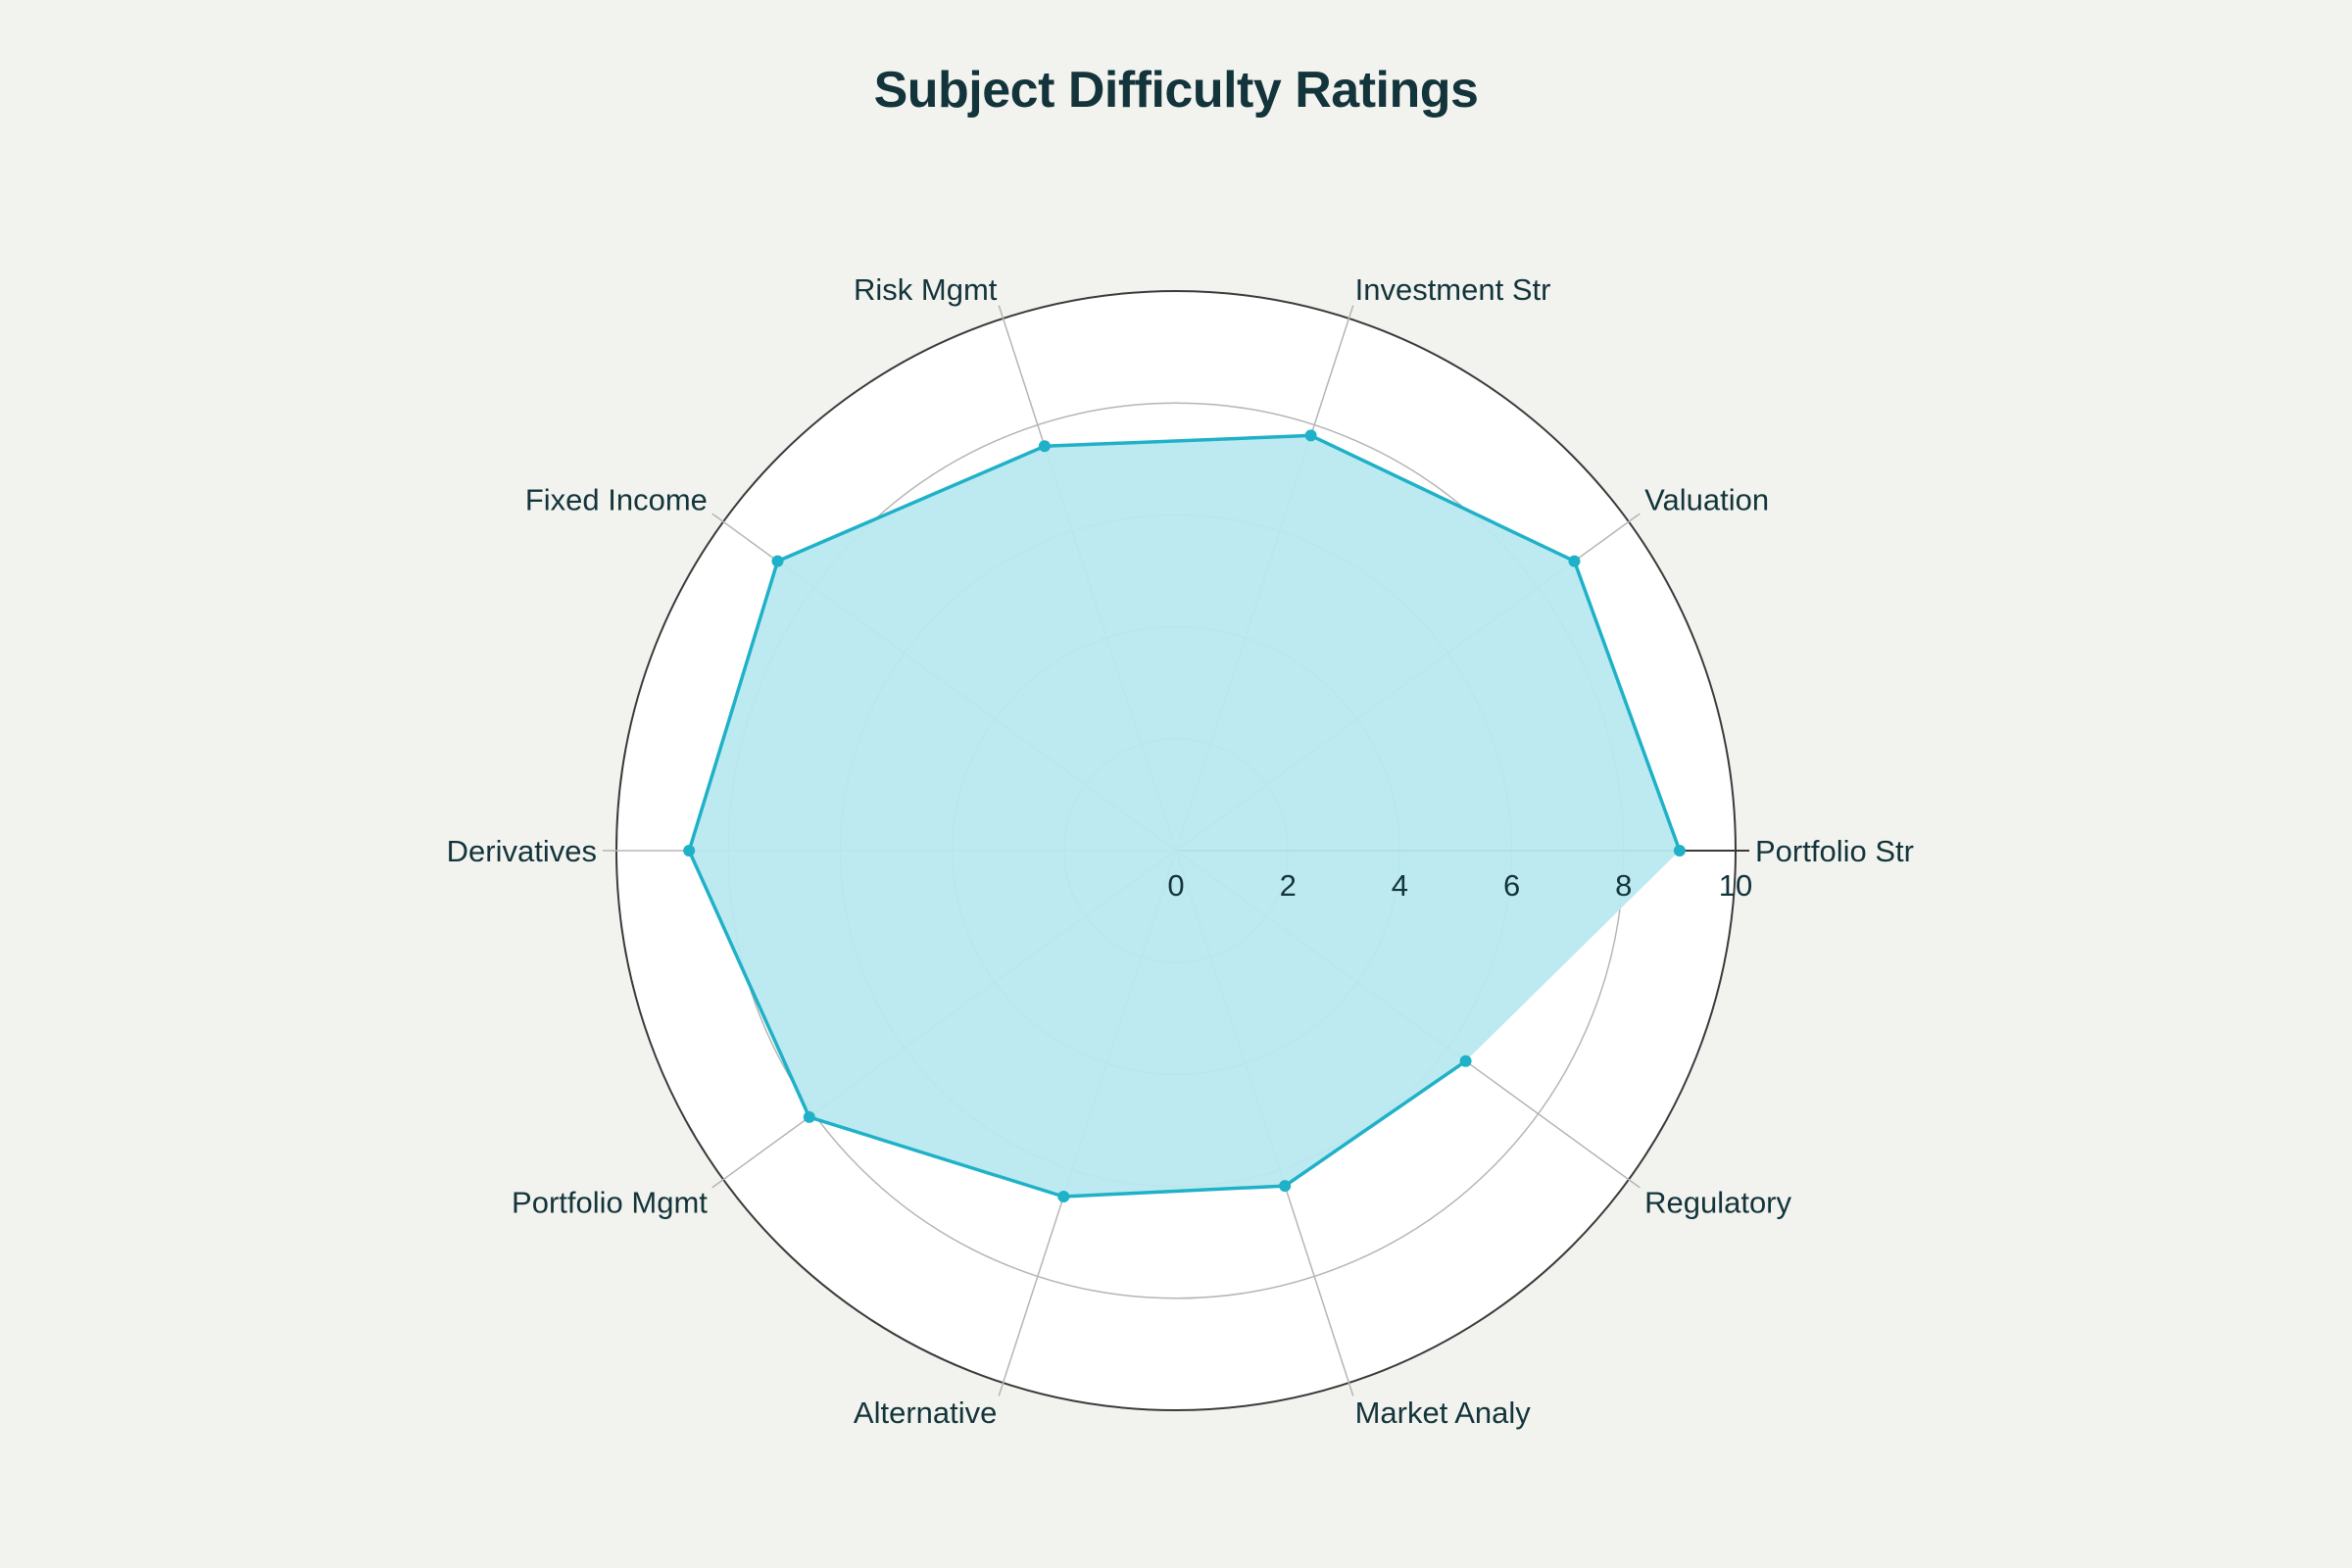  What do you see at coordinates (1511, 885) in the screenshot?
I see `radial-tick-label: 6` at bounding box center [1511, 885].